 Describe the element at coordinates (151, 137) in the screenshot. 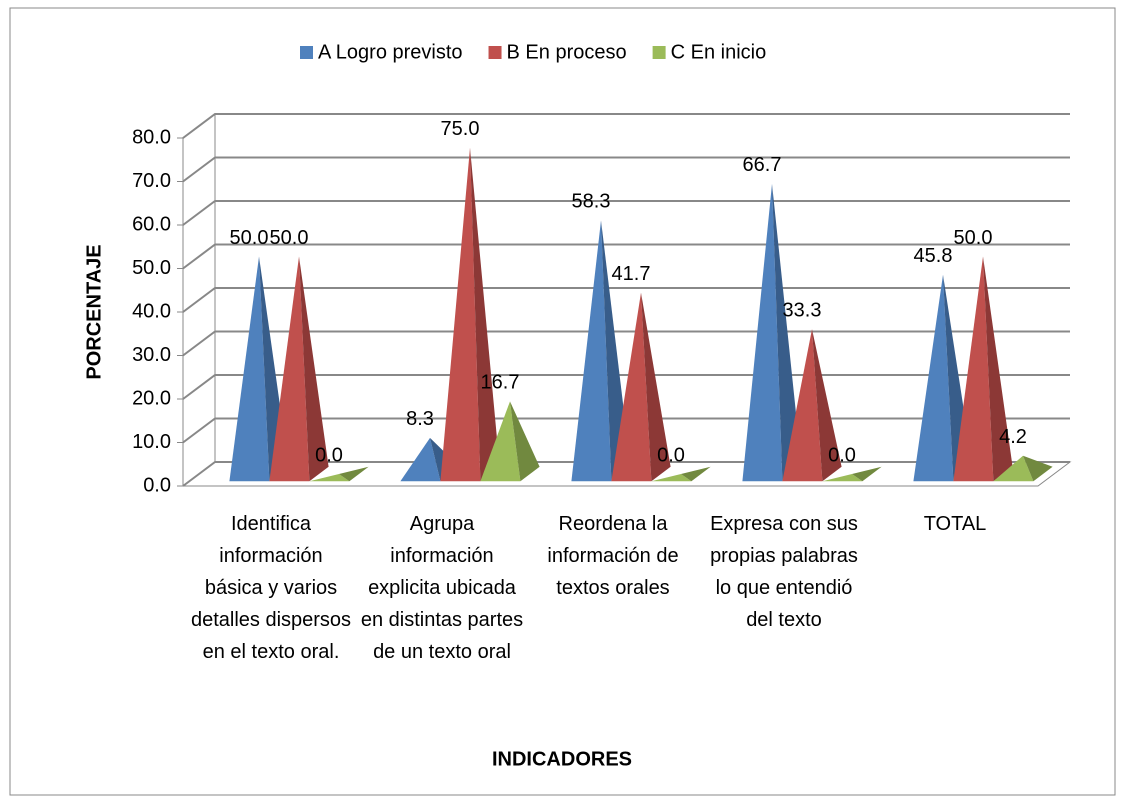

I see `y-tick-label: 80.0` at that location.